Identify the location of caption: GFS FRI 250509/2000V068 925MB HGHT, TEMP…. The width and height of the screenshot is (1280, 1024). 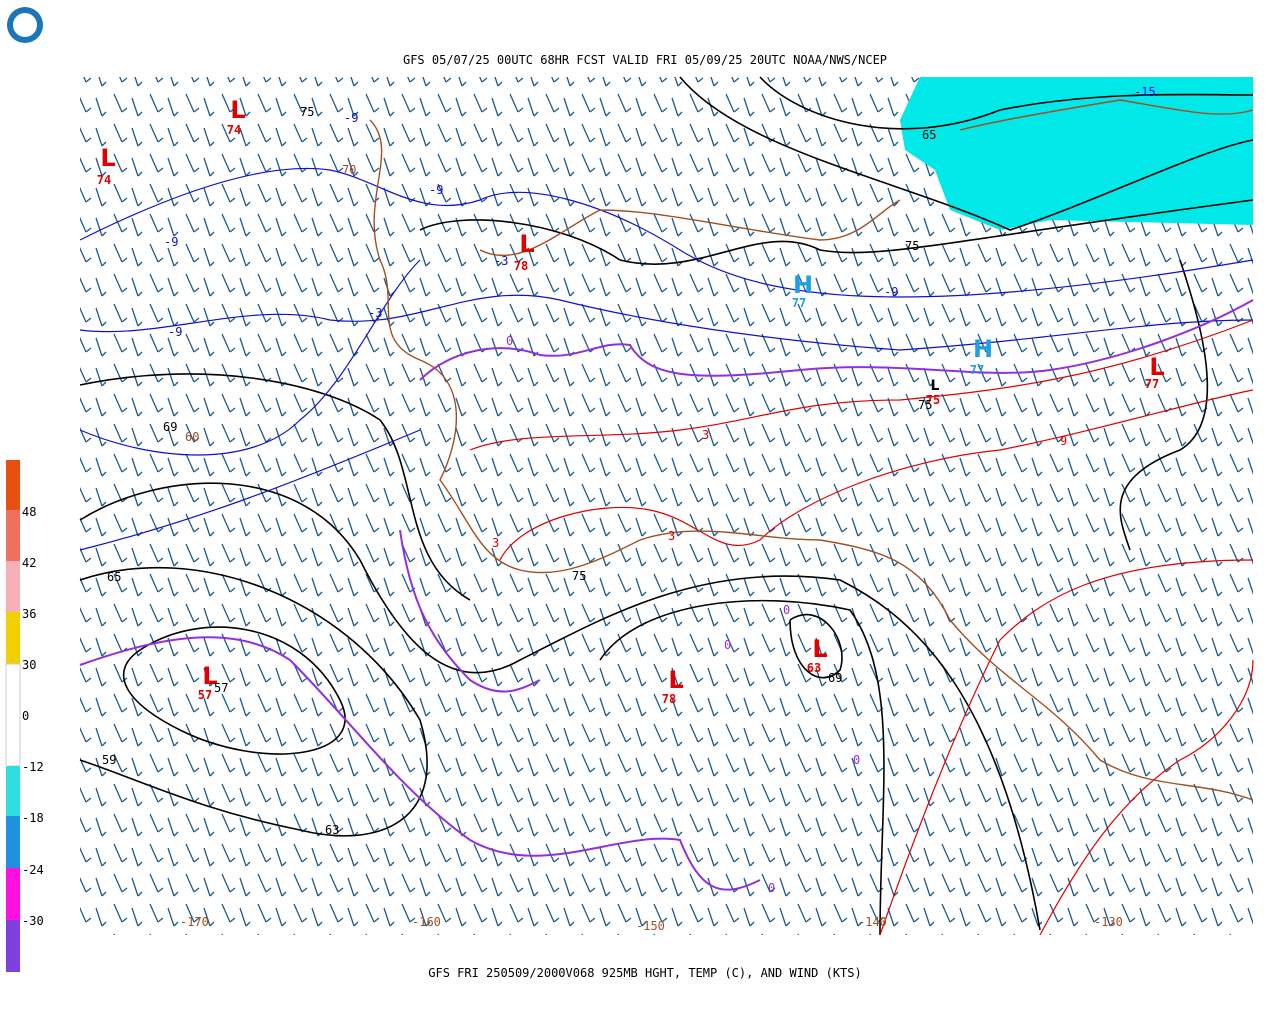
(644, 973).